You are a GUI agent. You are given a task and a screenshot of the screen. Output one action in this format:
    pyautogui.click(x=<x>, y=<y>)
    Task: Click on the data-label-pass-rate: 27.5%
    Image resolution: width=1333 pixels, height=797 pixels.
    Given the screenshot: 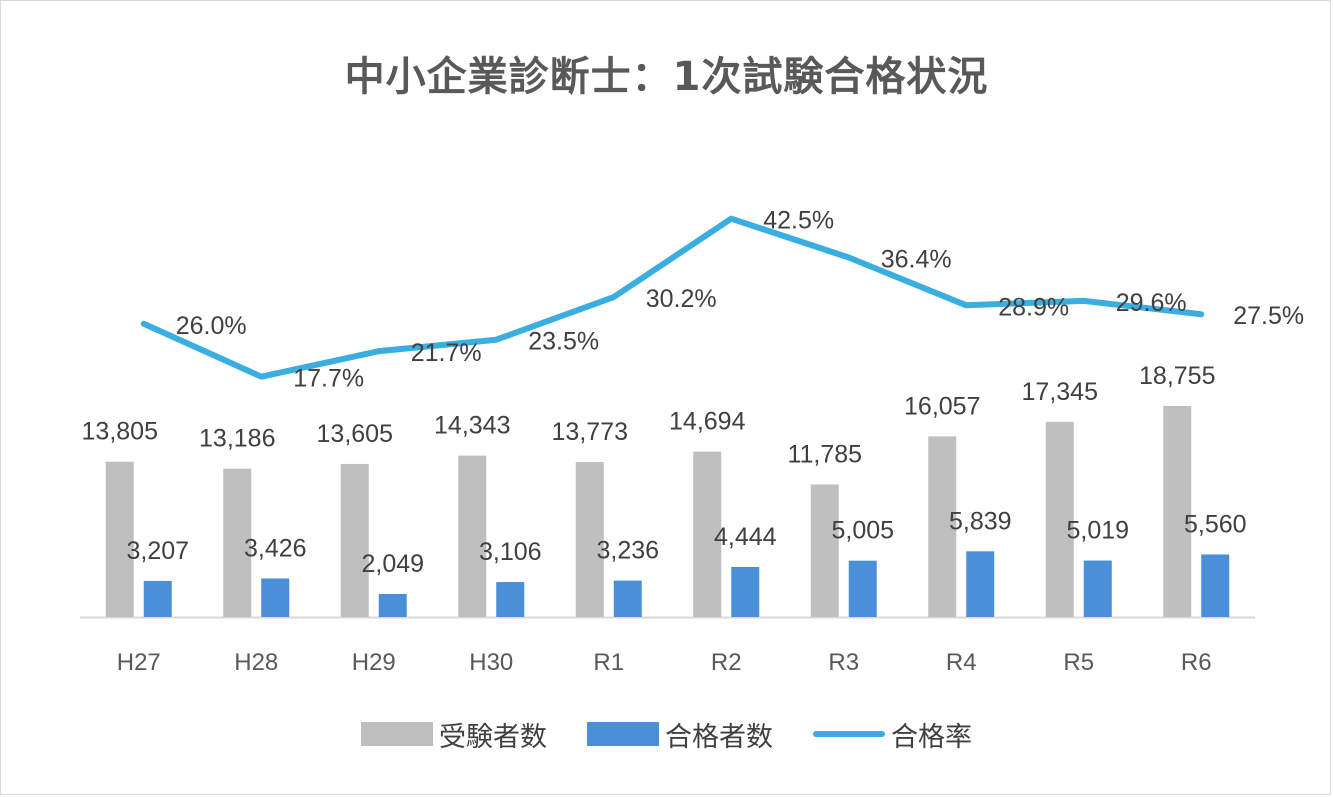 What is the action you would take?
    pyautogui.click(x=1268, y=316)
    